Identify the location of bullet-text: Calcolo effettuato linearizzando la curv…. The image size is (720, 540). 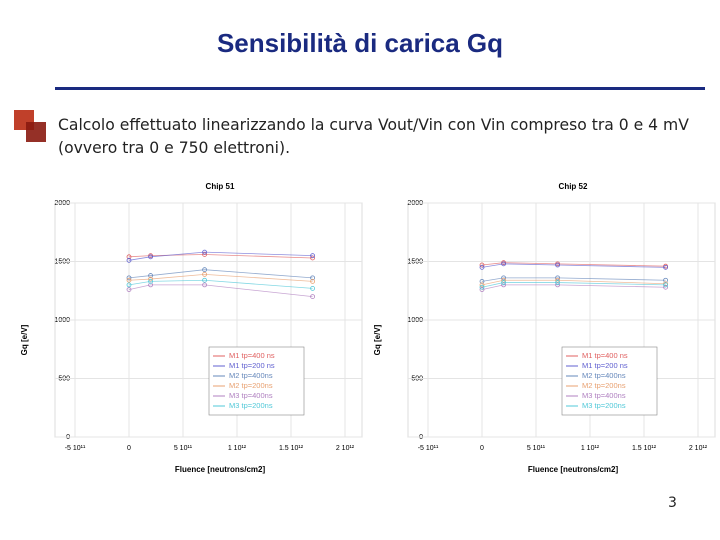
(373, 136).